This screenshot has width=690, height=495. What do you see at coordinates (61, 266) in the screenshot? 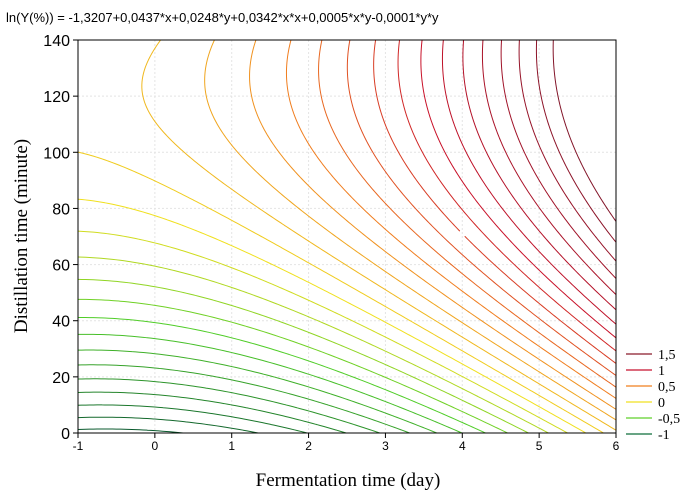
I see `y-tick-label: 60` at bounding box center [61, 266].